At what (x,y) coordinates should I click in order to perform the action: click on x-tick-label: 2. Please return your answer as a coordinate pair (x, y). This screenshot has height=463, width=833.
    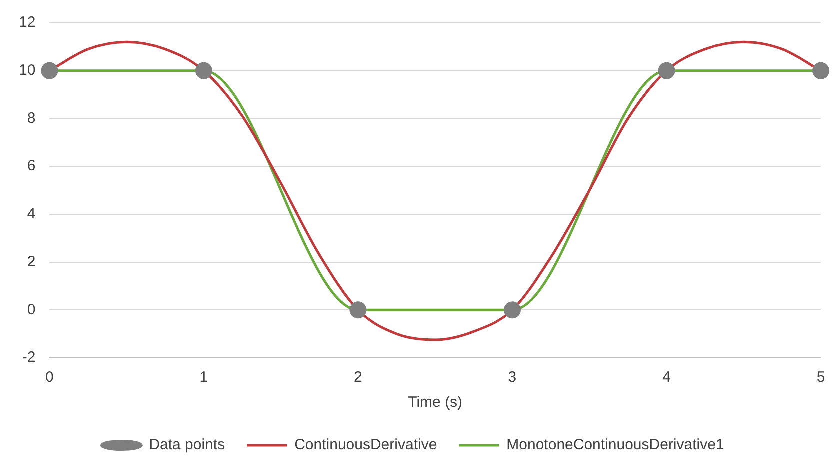
    Looking at the image, I should click on (358, 377).